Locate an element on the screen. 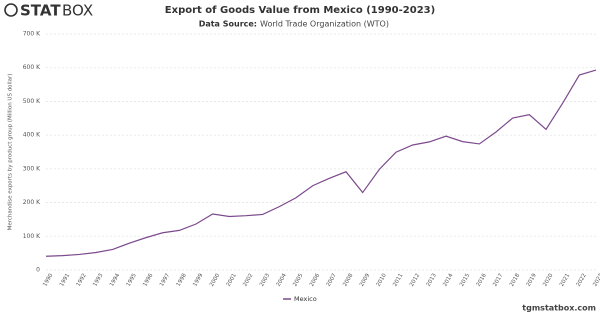 The image size is (600, 314). x-tick-label: 2005 is located at coordinates (298, 280).